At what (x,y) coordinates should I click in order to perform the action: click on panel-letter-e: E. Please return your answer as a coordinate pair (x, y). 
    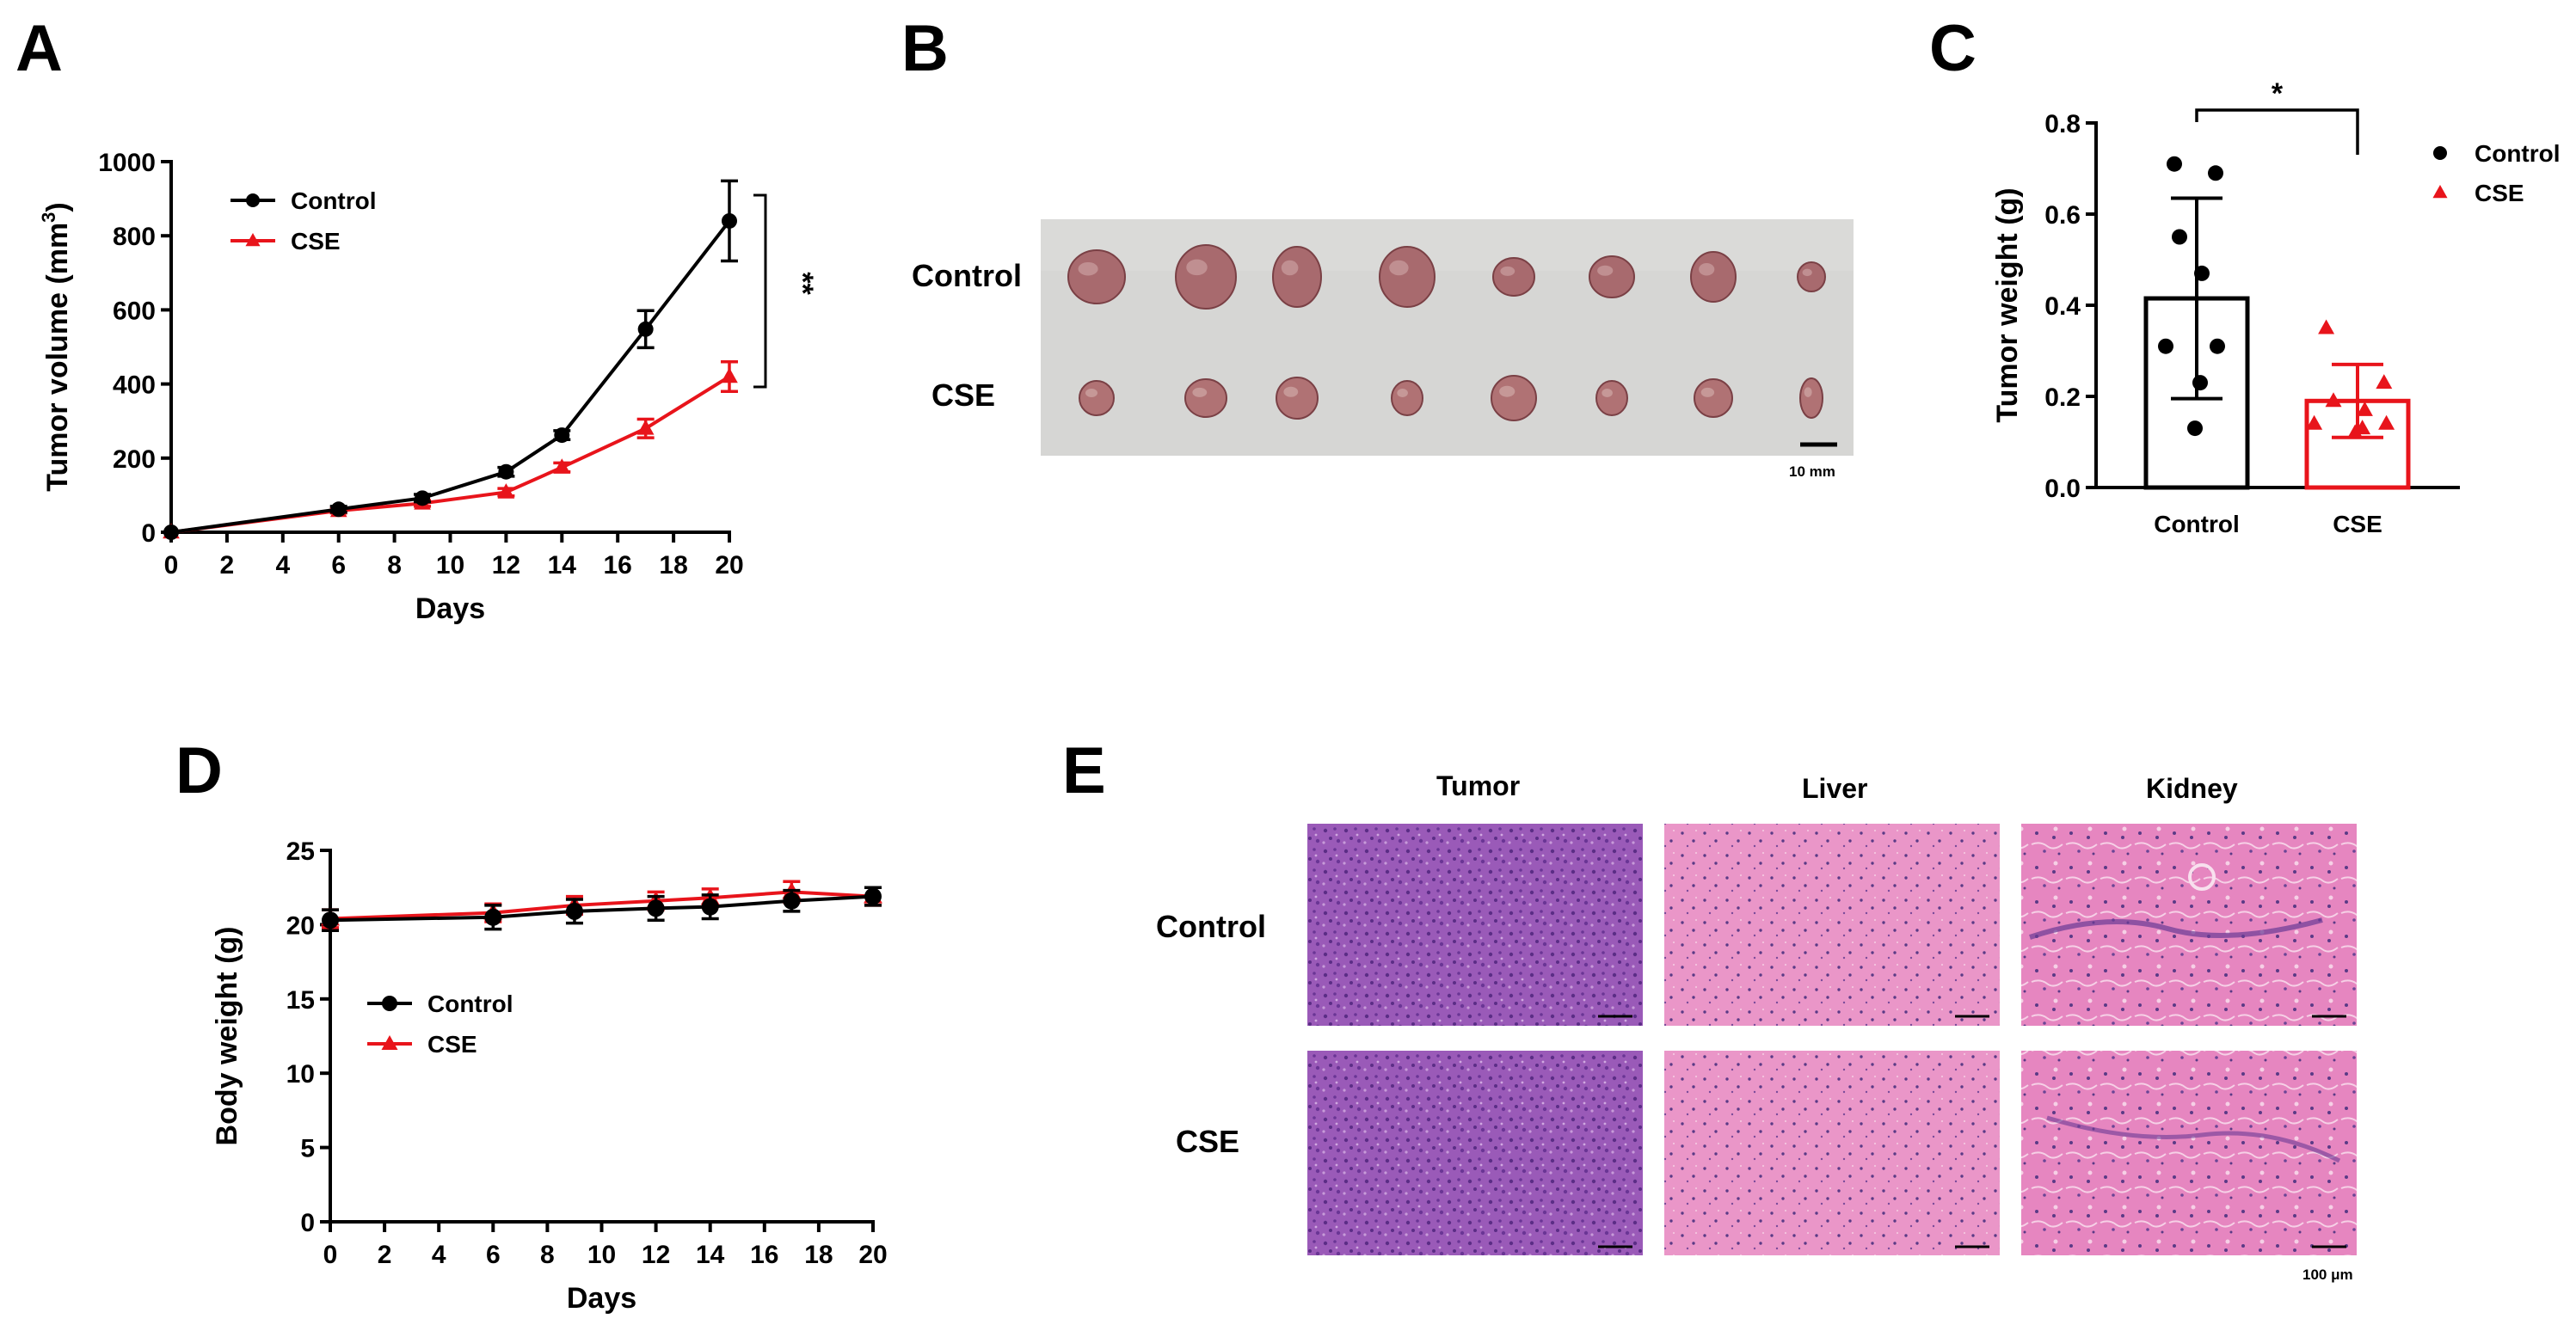
    Looking at the image, I should click on (1084, 771).